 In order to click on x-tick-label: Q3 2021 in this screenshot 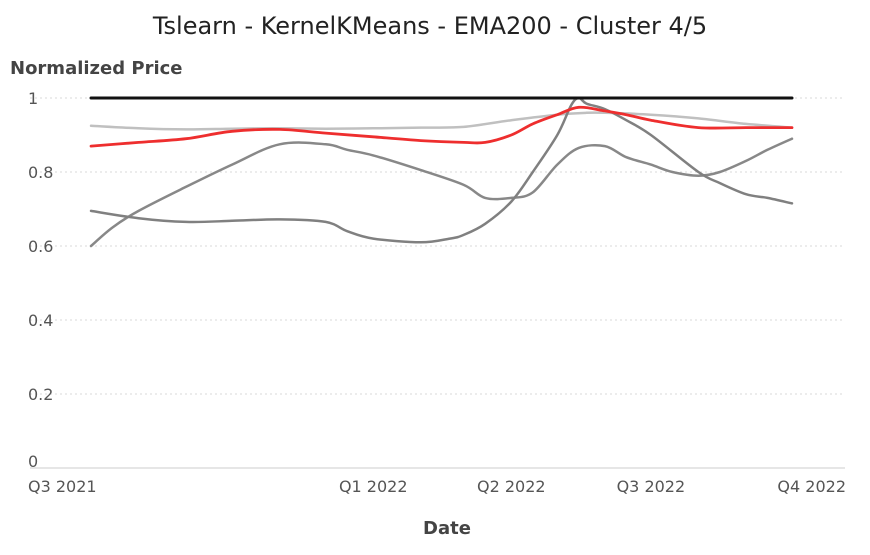, I will do `click(62, 486)`.